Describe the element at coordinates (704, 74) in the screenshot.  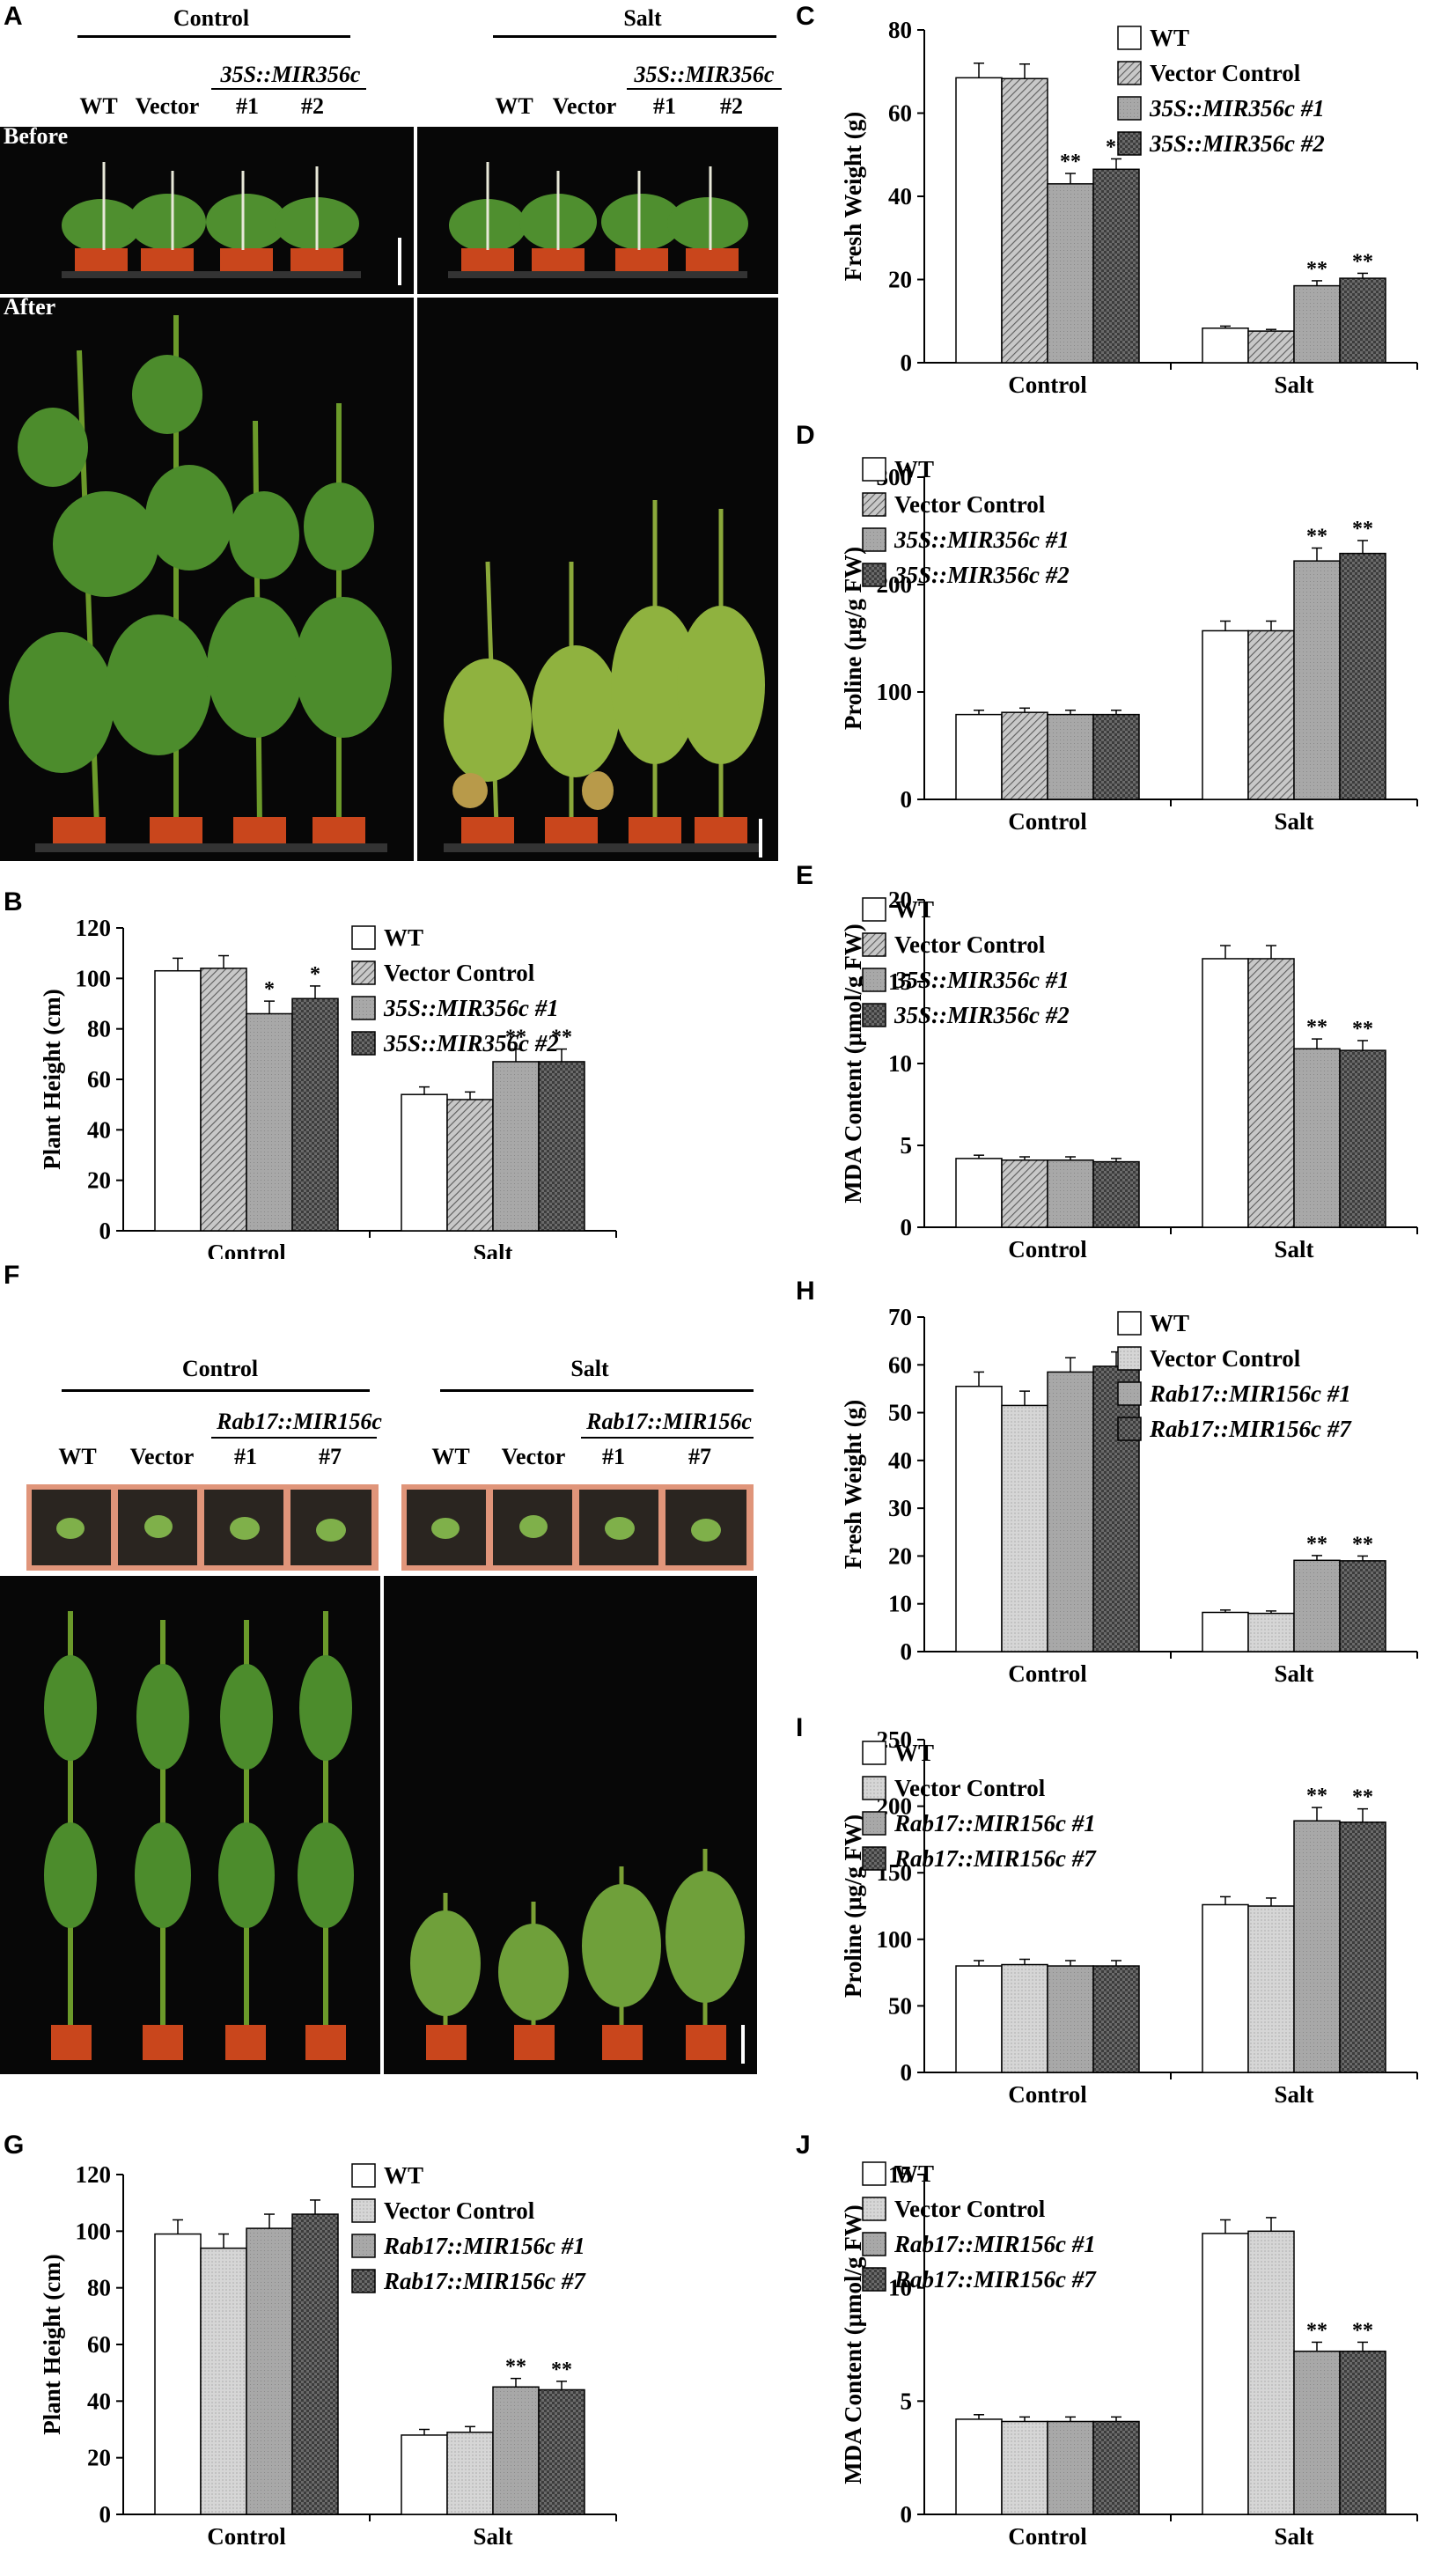
I see `photo-a-transgene-right: 35S::MIR356c` at that location.